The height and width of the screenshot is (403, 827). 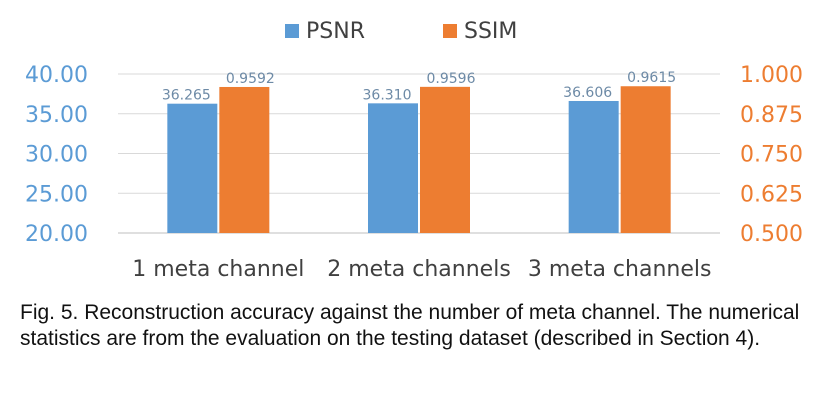 I want to click on left-axis-ticks: 20.00 25.00 30.00 35.00 40.00, so click(x=56, y=155).